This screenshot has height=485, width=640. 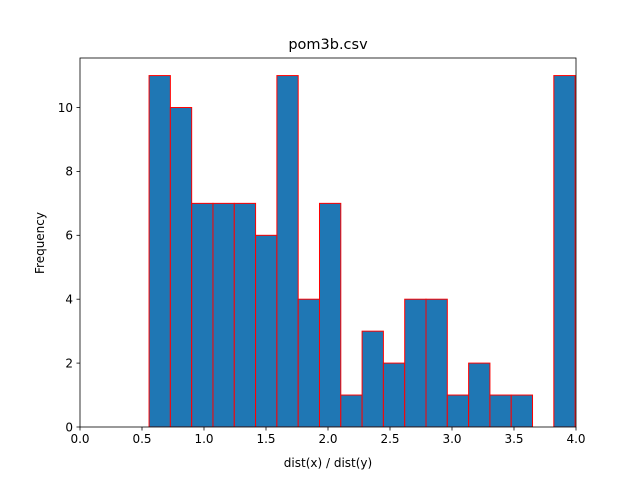 I want to click on y-axis-ticks: 0 2 4 6 8 10, so click(x=69, y=267).